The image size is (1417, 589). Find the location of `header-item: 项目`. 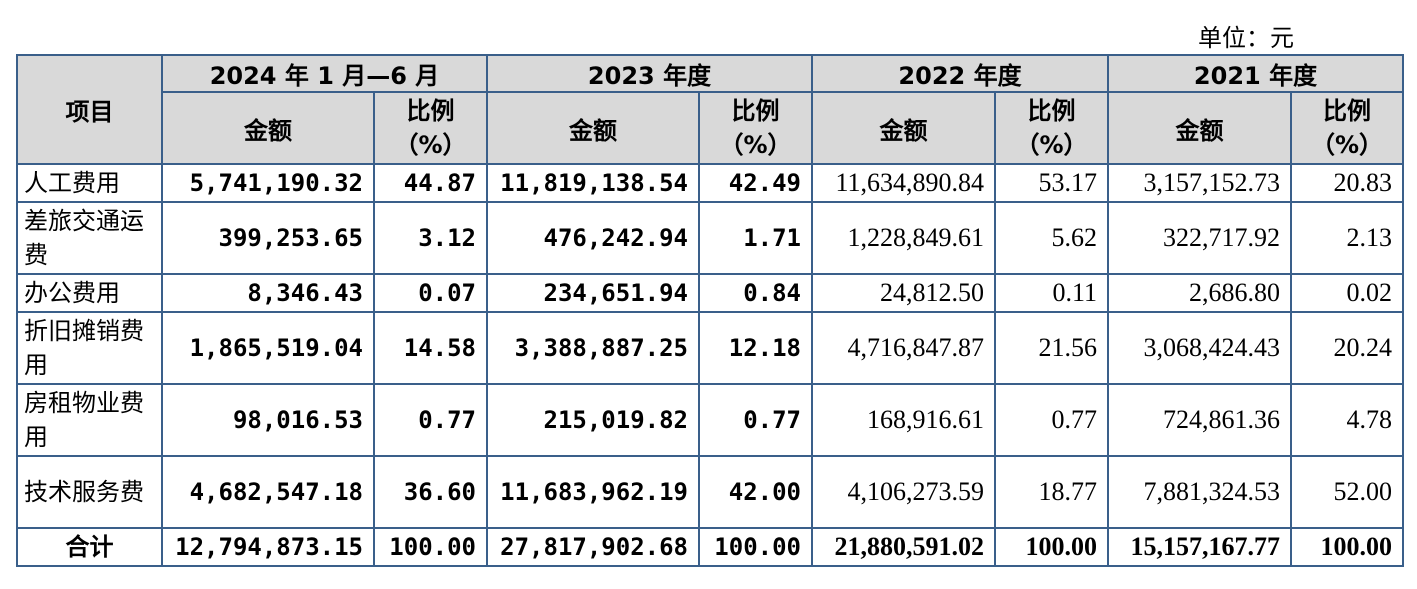

header-item: 项目 is located at coordinates (89, 109).